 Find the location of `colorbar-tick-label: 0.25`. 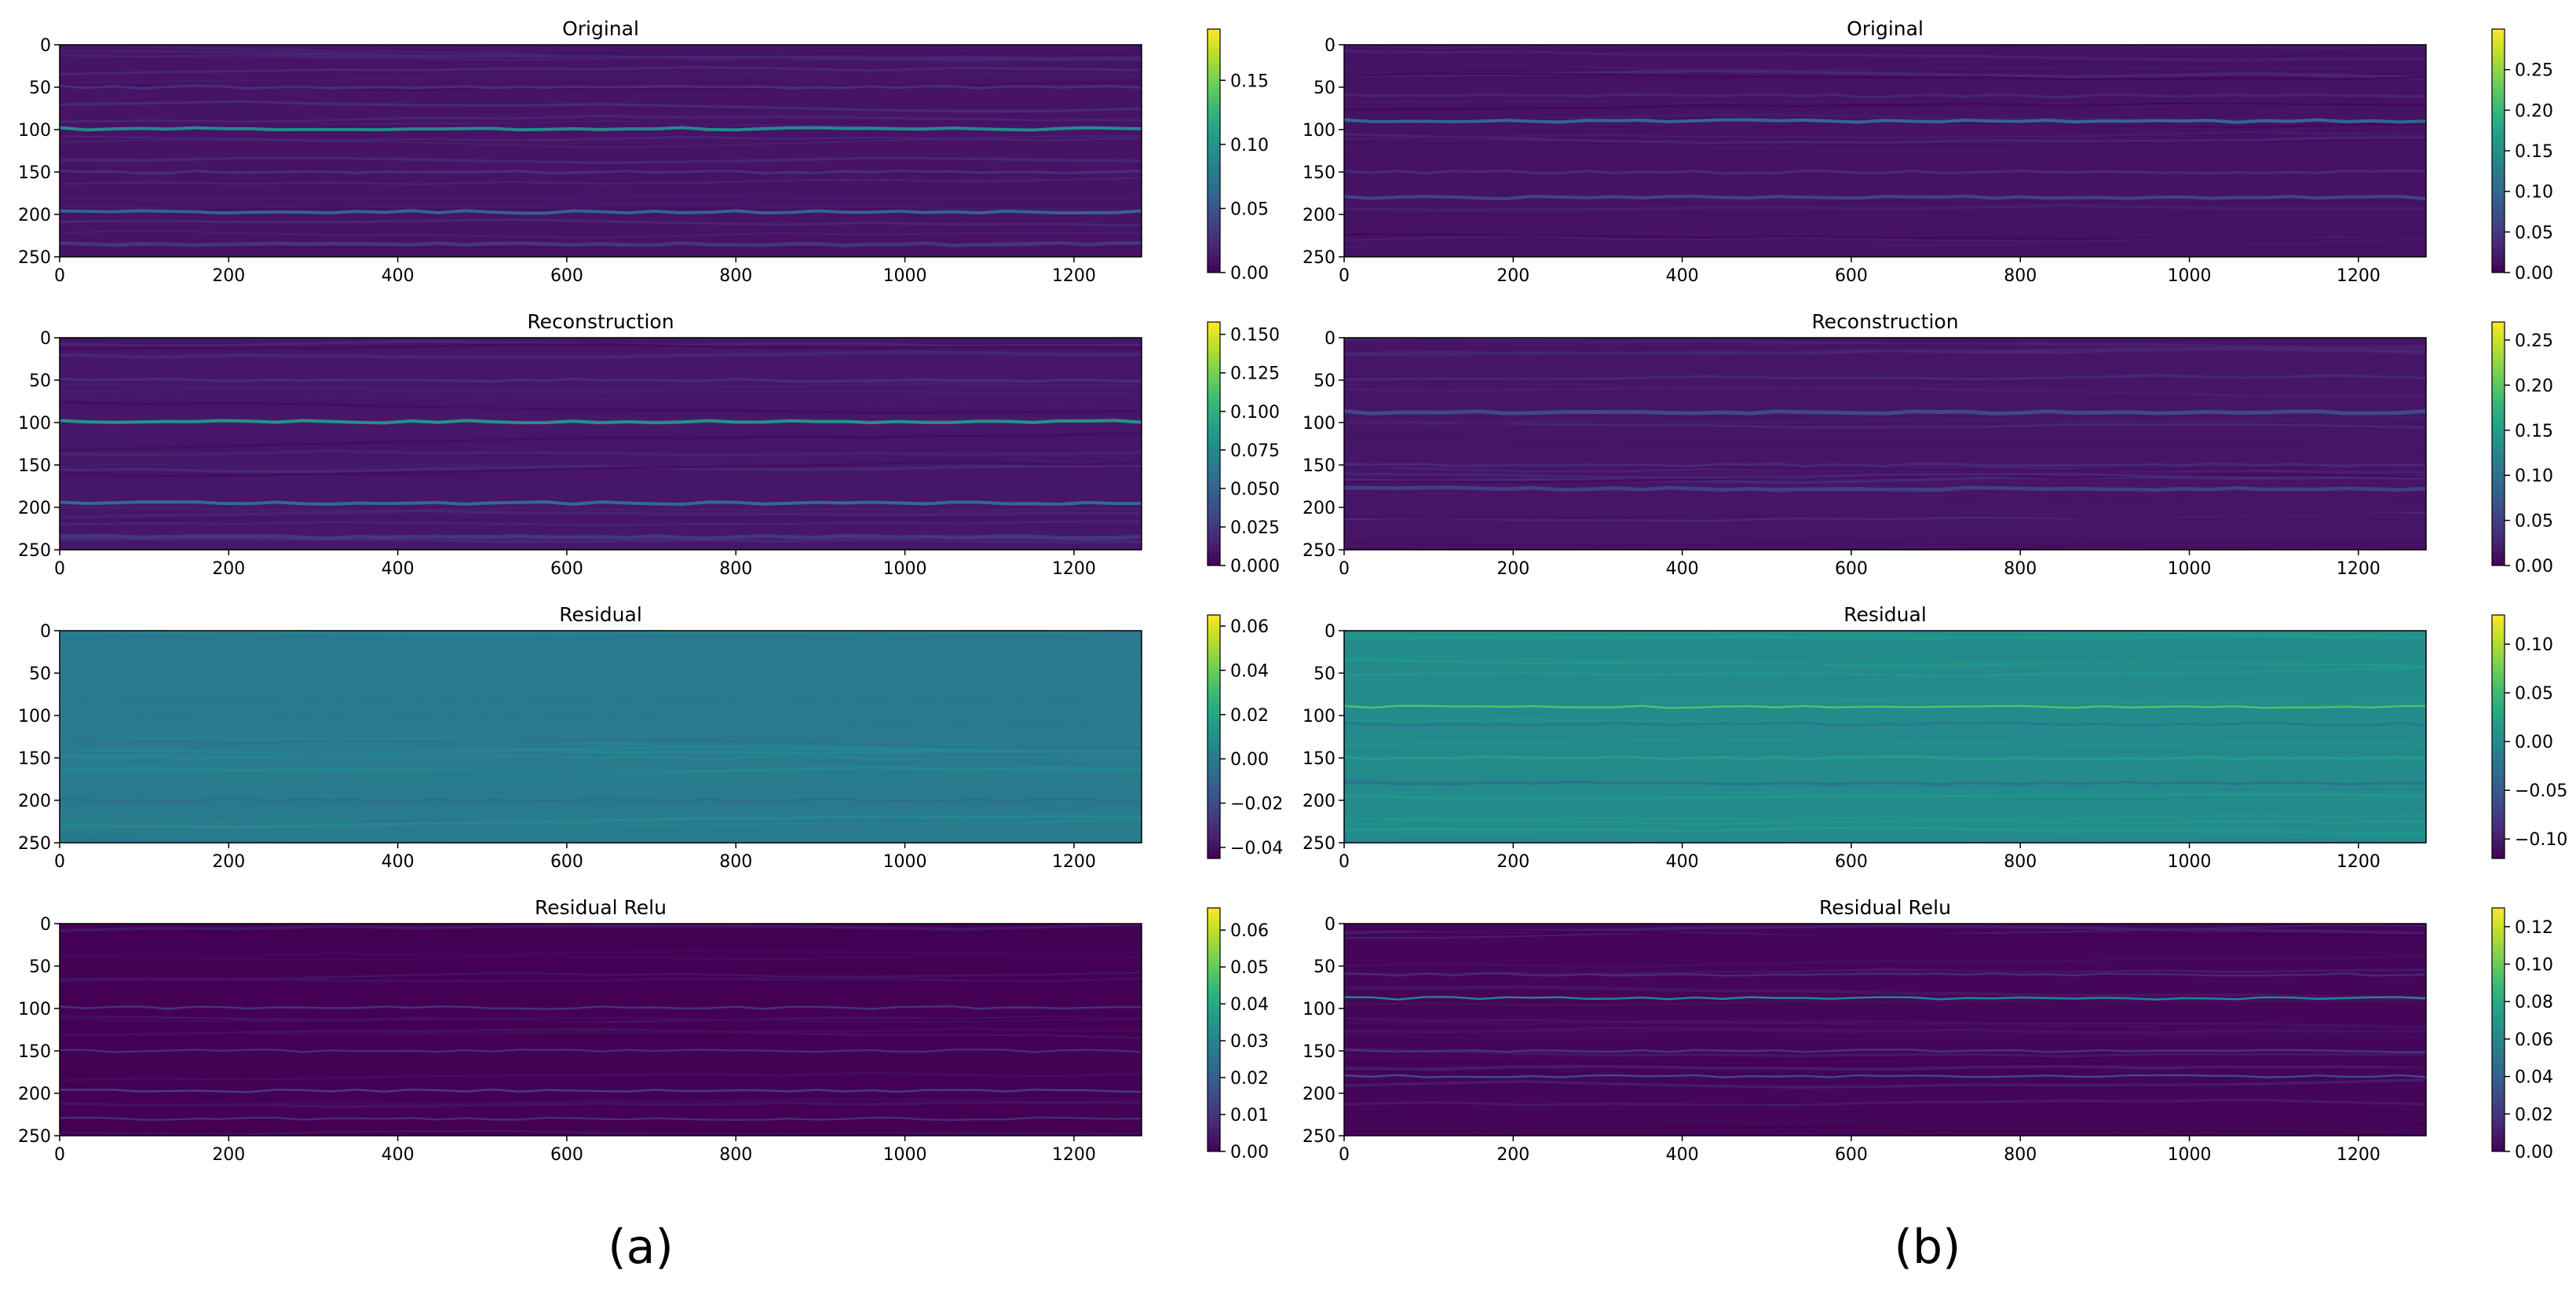

colorbar-tick-label: 0.25 is located at coordinates (2534, 341).